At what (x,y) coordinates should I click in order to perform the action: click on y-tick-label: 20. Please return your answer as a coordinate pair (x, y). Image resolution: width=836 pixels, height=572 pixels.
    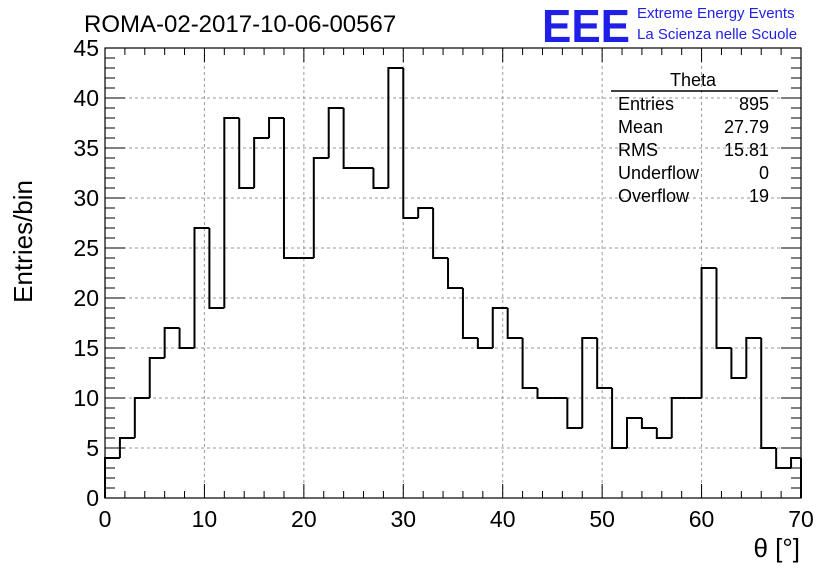
    Looking at the image, I should click on (86, 298).